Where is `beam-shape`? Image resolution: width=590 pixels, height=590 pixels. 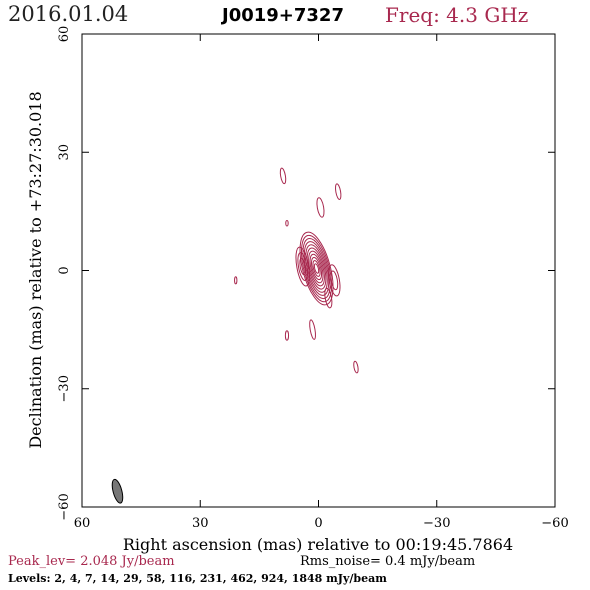
beam-shape is located at coordinates (117, 491).